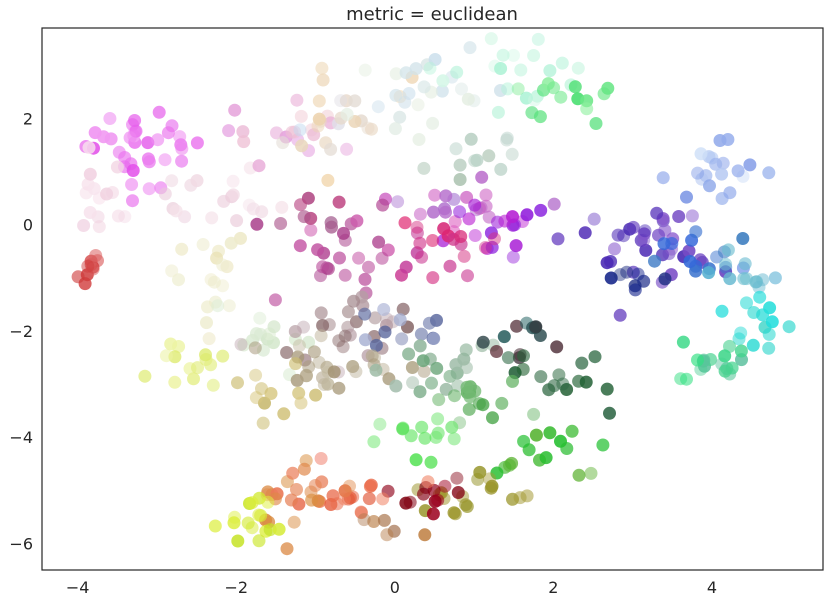 This screenshot has height=604, width=830. Describe the element at coordinates (21, 331) in the screenshot. I see `y-axis-ticks: −6 −4 −2 0 2` at that location.